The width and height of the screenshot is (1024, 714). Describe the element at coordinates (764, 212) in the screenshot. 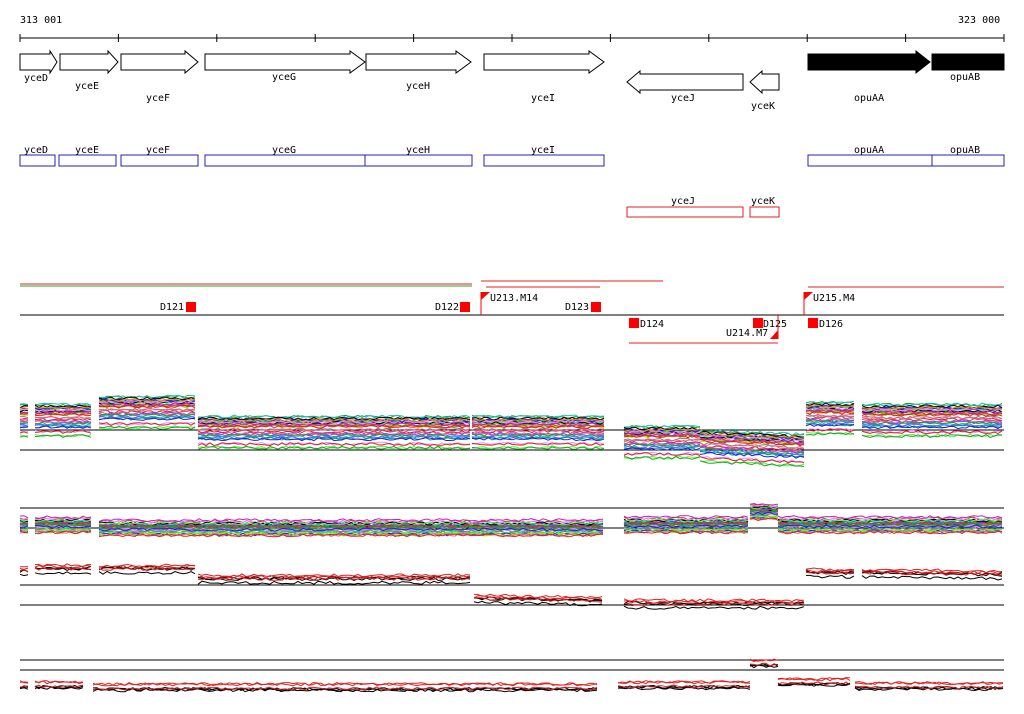

I see `feature-box-yceK` at that location.